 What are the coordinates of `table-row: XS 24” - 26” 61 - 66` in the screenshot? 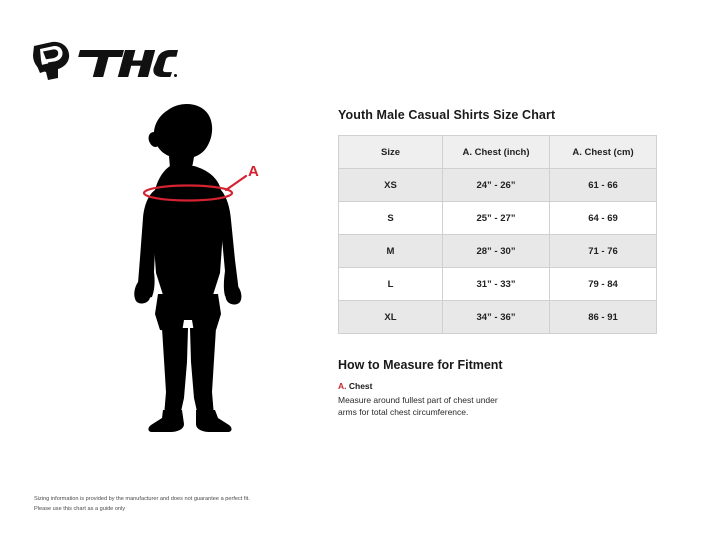 It's located at (497, 185).